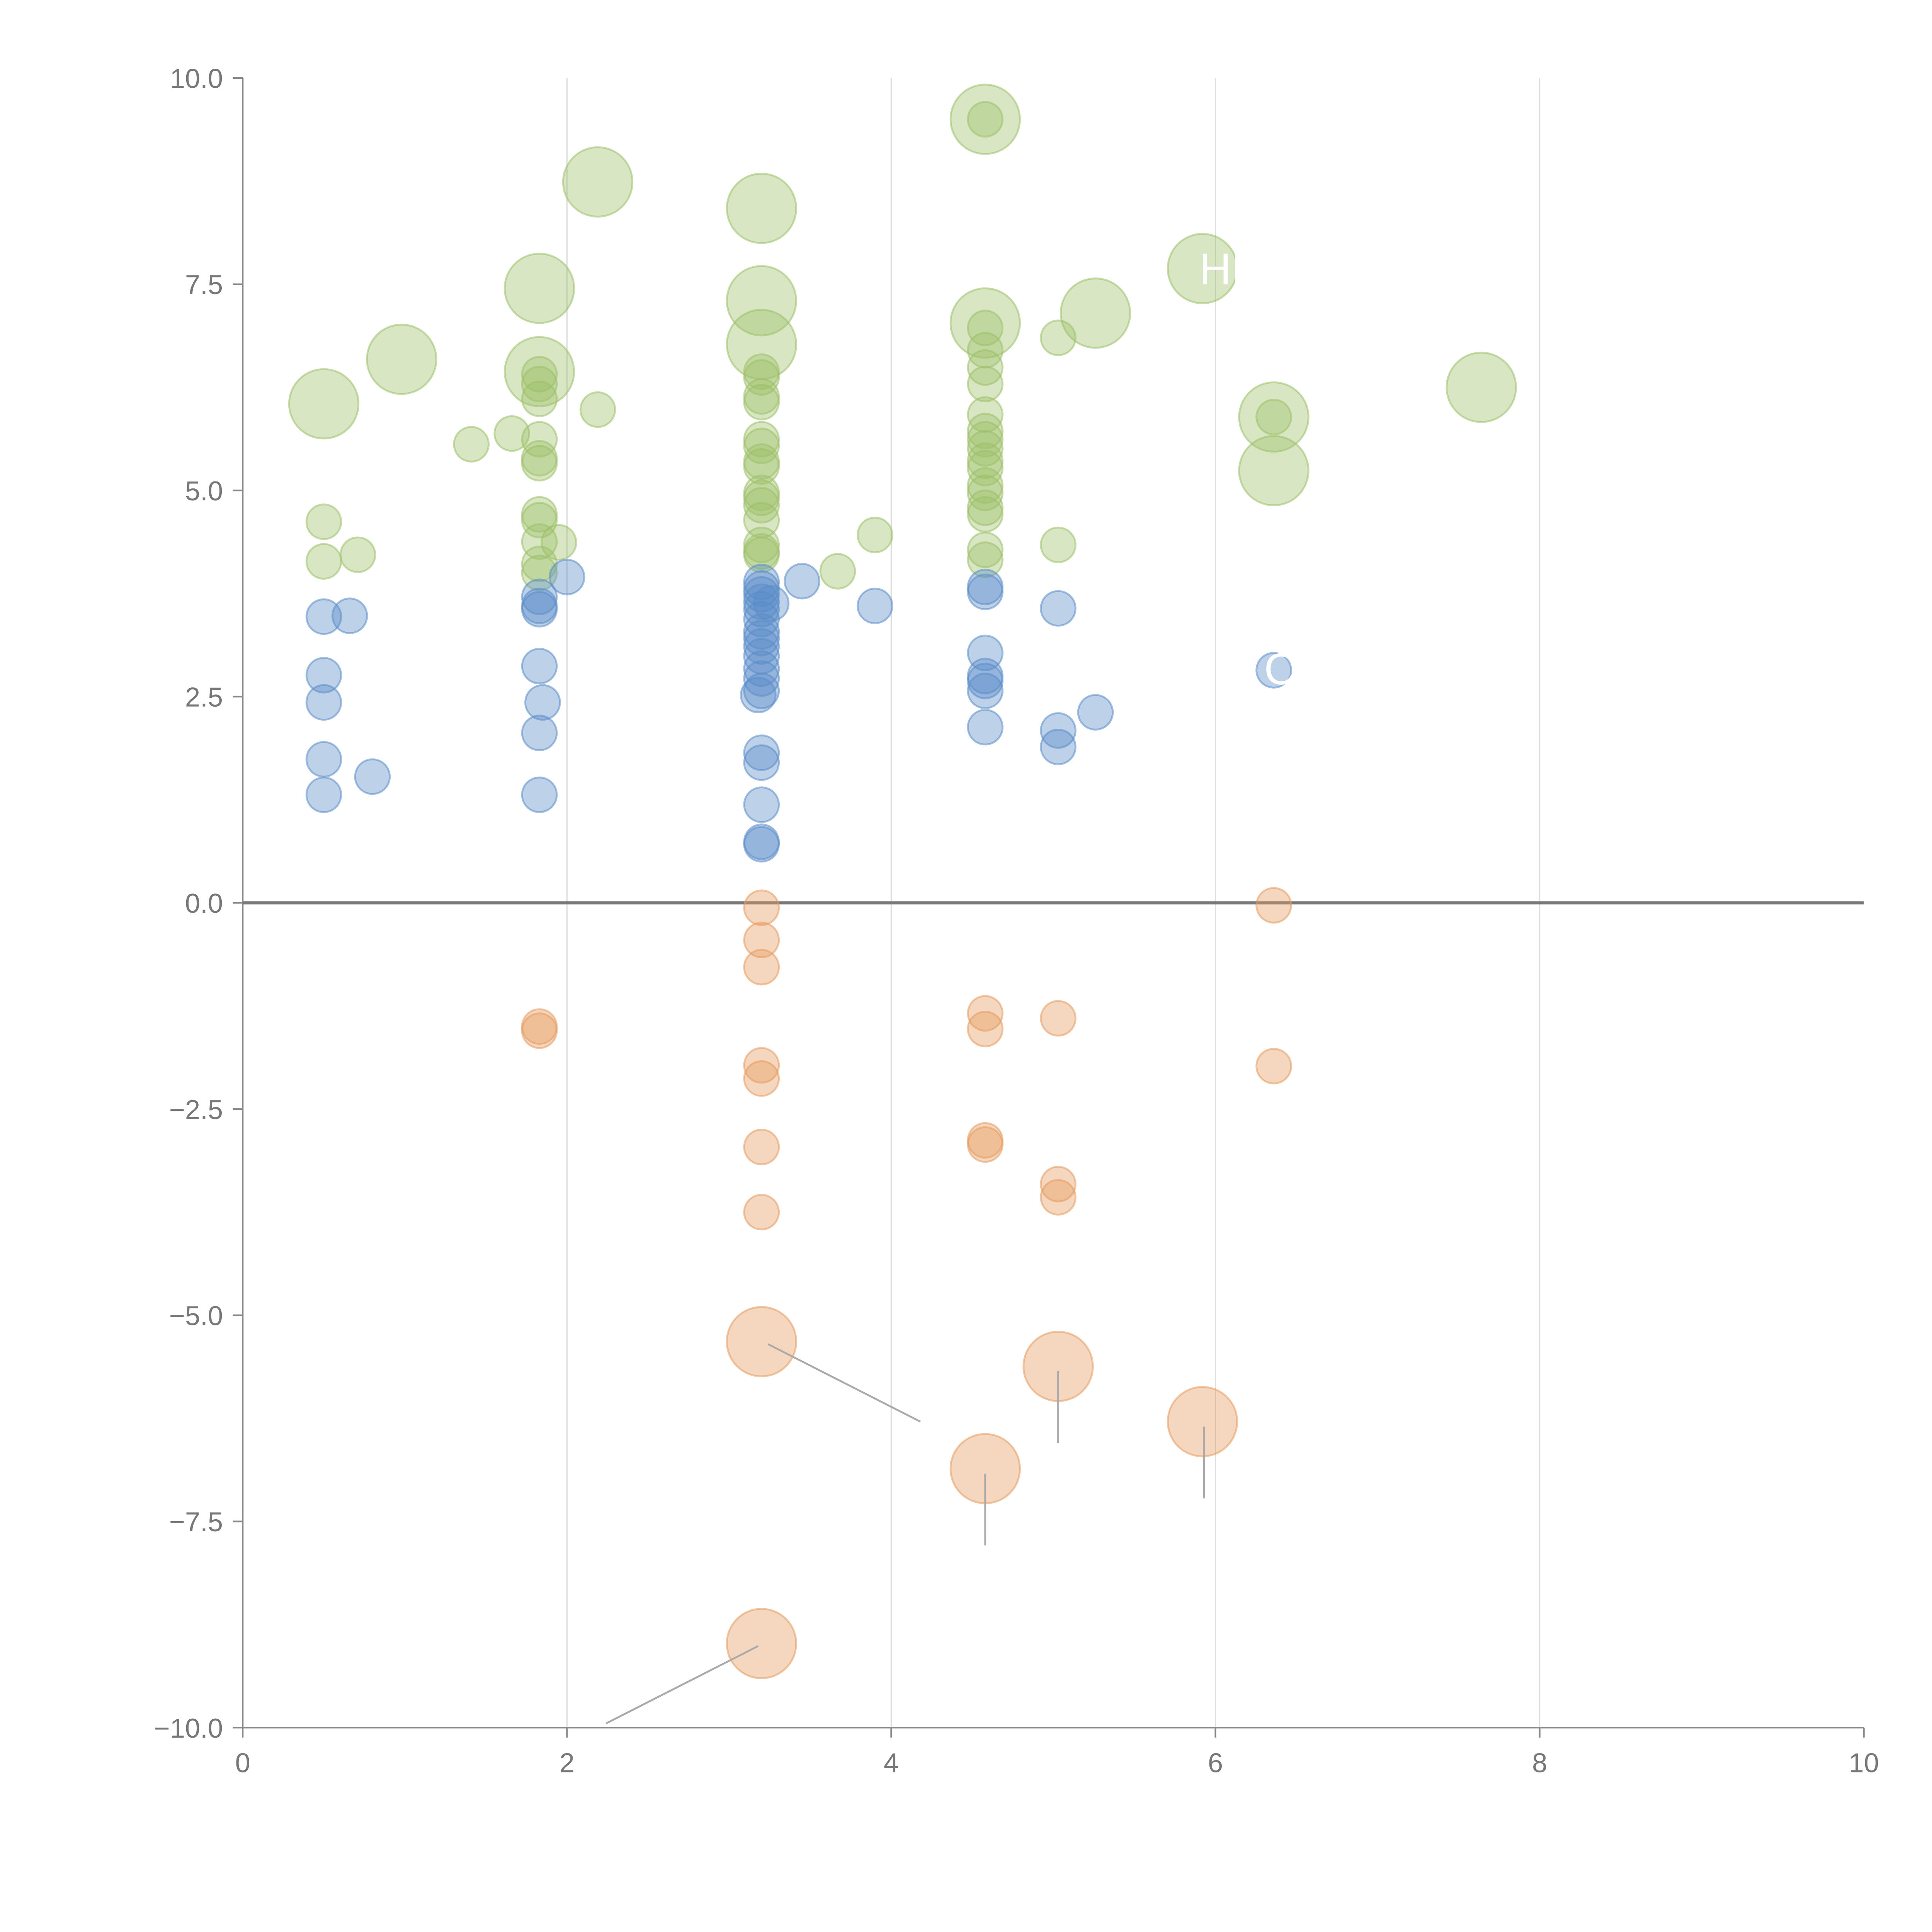 The image size is (1932, 1932). I want to click on y-tick-label: −5.0, so click(196, 1315).